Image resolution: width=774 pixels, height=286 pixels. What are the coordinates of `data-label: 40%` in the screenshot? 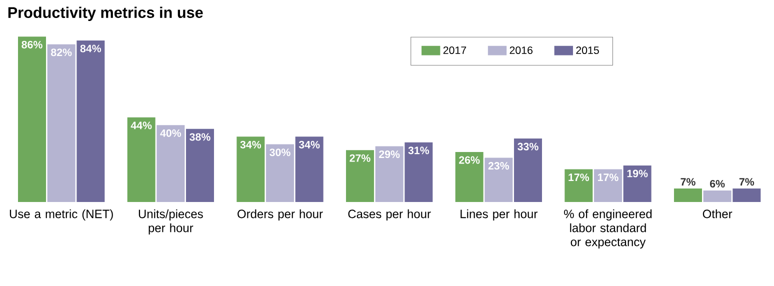 It's located at (171, 133).